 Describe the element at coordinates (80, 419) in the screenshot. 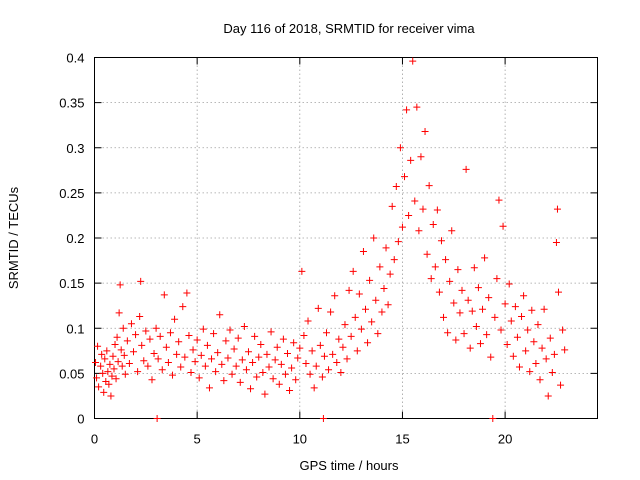

I see `y-tick-label: 0` at that location.